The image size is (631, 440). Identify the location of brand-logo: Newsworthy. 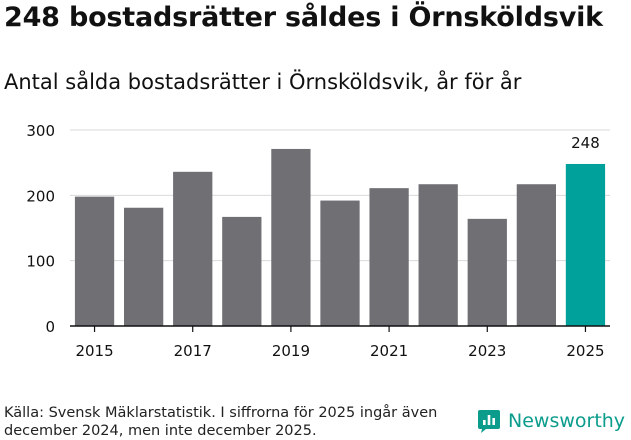
(550, 421).